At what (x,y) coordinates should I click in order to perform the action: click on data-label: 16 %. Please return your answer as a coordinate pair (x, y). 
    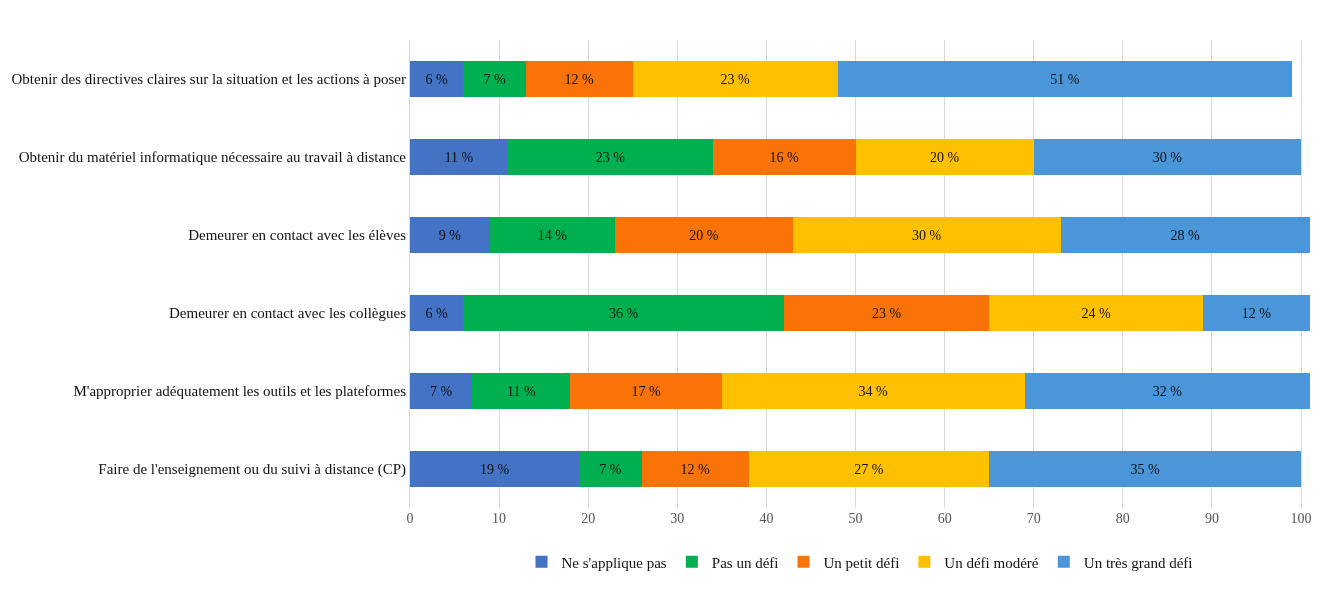
    Looking at the image, I should click on (784, 157).